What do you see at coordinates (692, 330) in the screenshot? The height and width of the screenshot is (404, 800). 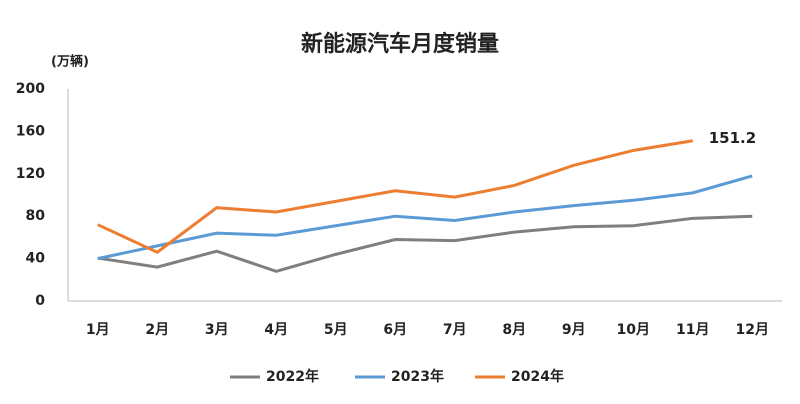 I see `x-tick-label: 11月` at bounding box center [692, 330].